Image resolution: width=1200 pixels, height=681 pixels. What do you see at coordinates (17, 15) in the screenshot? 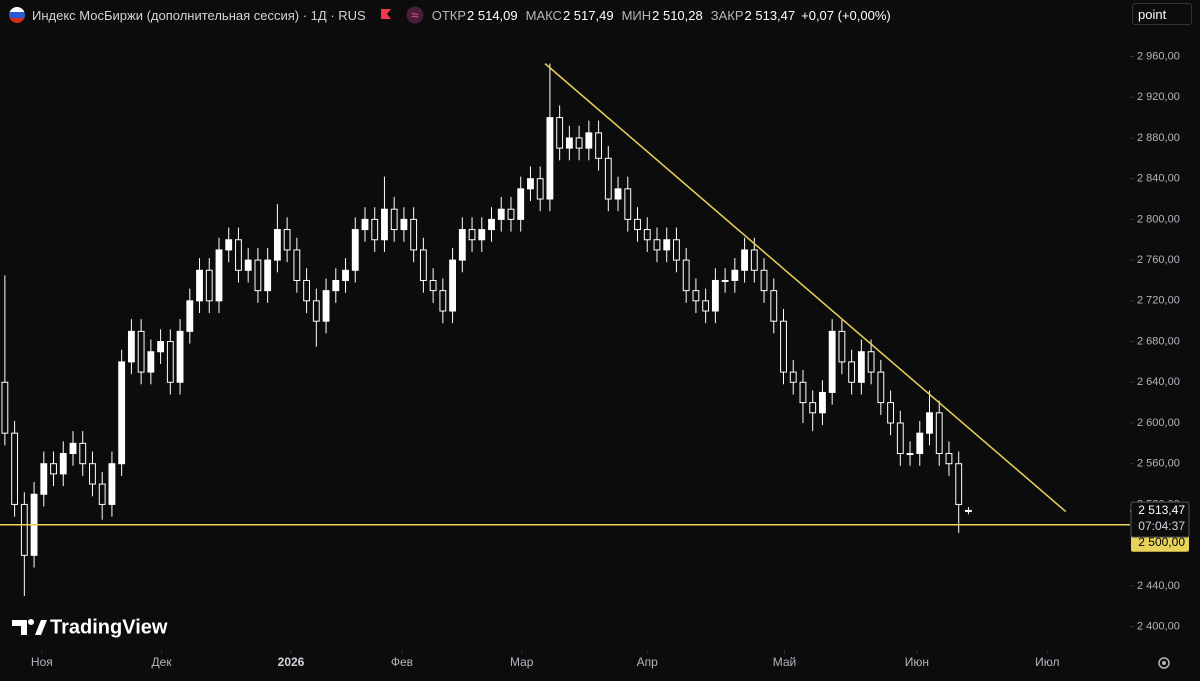
I see `flag-icon` at bounding box center [17, 15].